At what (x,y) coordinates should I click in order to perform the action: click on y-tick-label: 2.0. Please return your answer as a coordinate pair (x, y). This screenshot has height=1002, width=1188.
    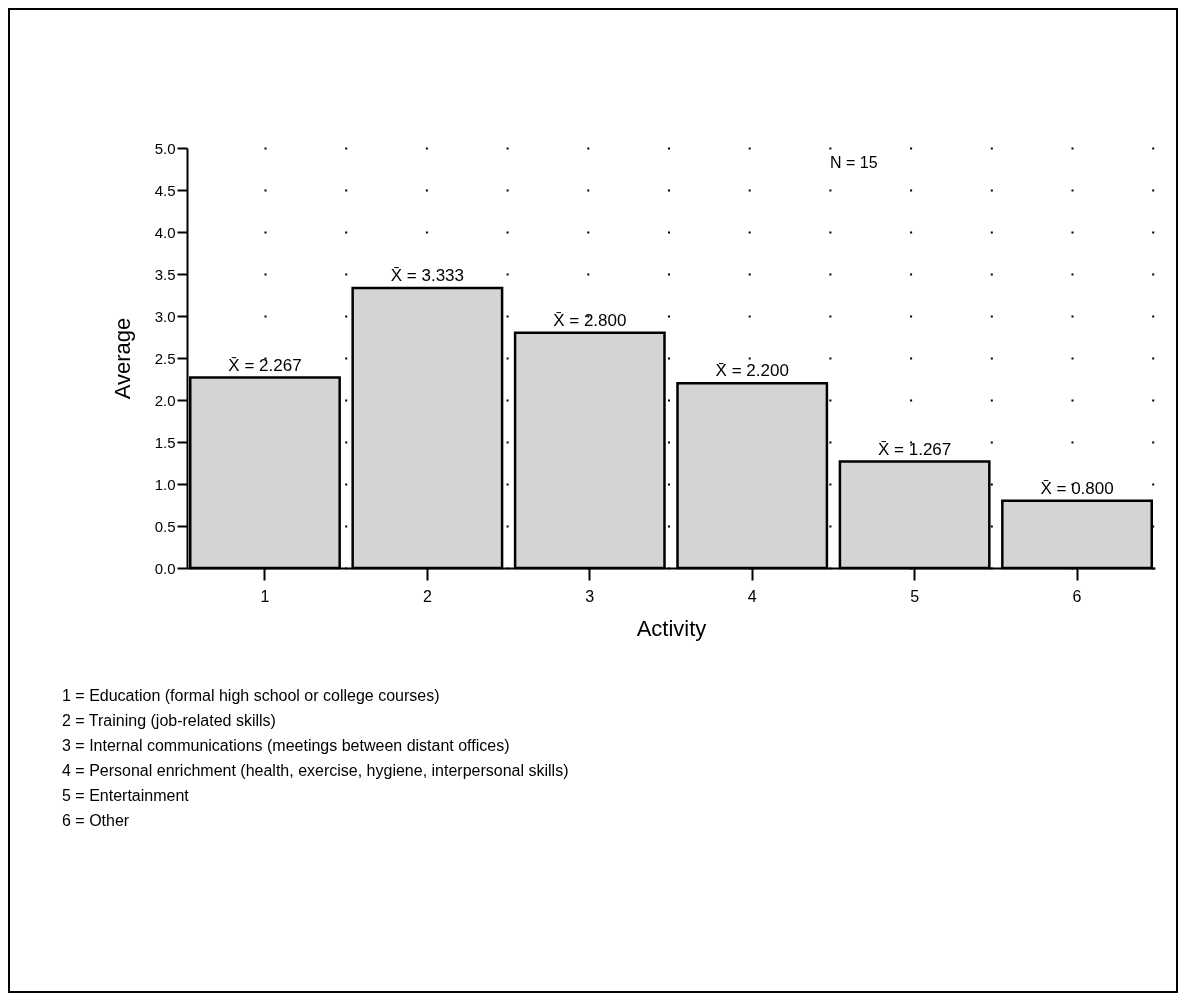
    Looking at the image, I should click on (165, 400).